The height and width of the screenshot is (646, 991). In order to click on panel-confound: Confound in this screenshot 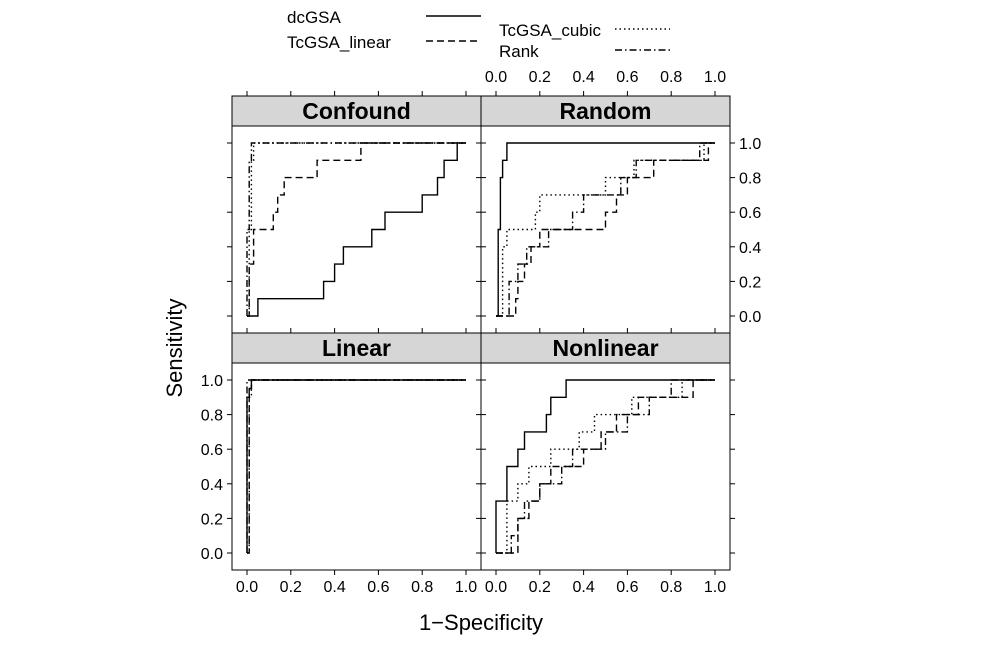, I will do `click(356, 214)`.